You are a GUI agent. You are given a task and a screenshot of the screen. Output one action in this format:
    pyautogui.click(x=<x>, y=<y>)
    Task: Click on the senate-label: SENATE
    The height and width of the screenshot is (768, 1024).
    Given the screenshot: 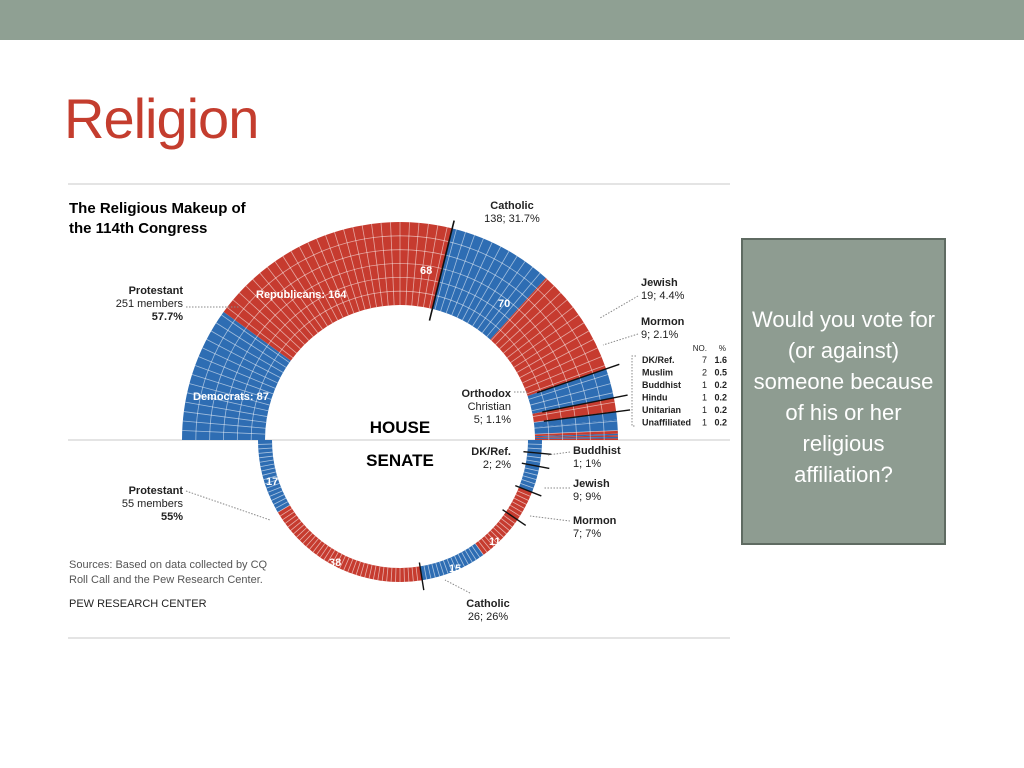 What is the action you would take?
    pyautogui.click(x=400, y=460)
    